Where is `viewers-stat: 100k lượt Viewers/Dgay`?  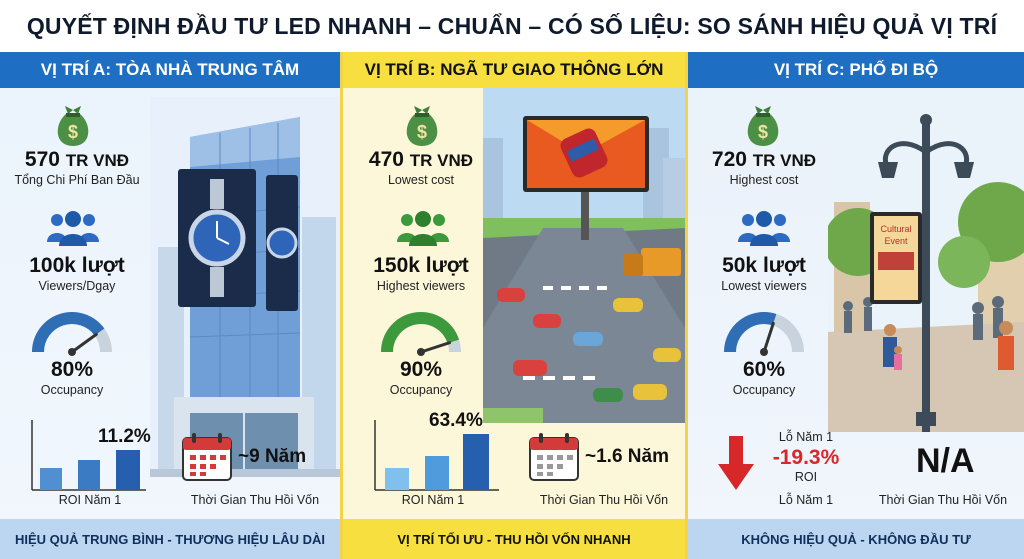
viewers-stat: 100k lượt Viewers/Dgay is located at coordinates (77, 273).